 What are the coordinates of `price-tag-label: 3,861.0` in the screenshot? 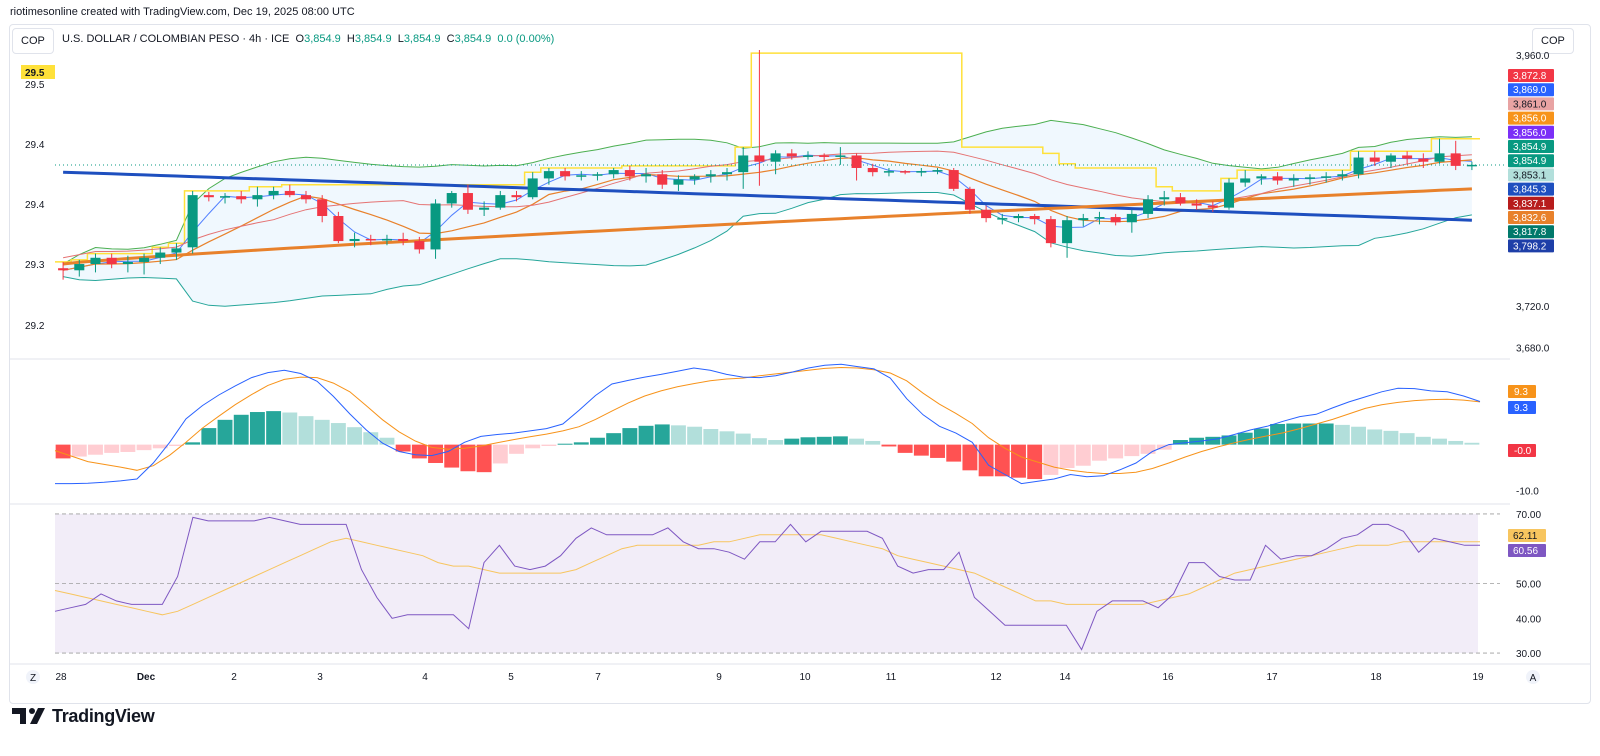 It's located at (1530, 104).